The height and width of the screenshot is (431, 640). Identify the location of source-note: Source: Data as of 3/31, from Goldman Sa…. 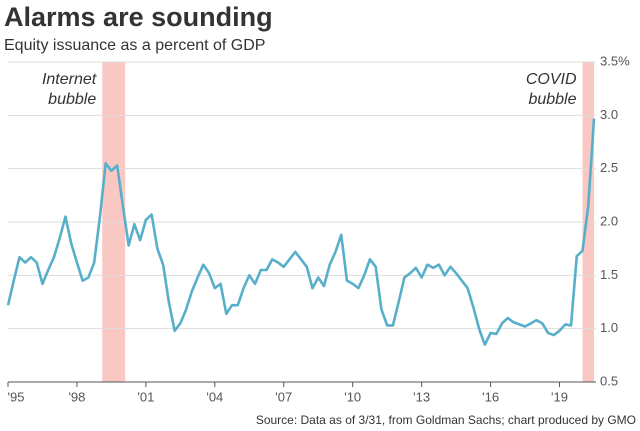
(446, 420).